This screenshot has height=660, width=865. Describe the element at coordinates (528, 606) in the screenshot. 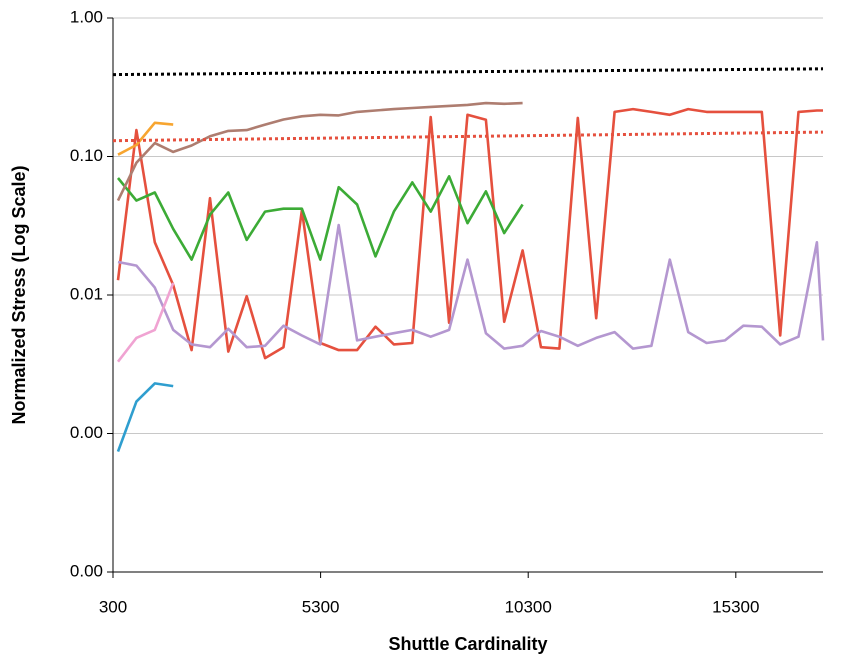

I see `x-tick-label: 10300` at that location.